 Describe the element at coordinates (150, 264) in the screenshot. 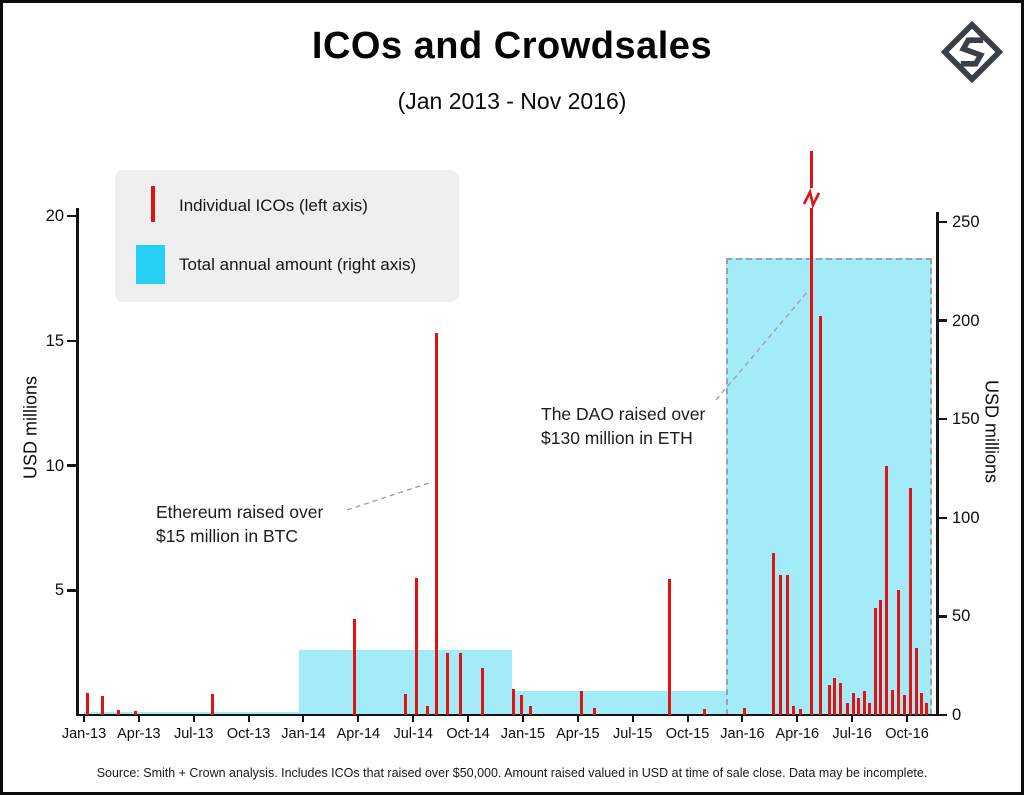

I see `annual-total-swatch-icon` at that location.